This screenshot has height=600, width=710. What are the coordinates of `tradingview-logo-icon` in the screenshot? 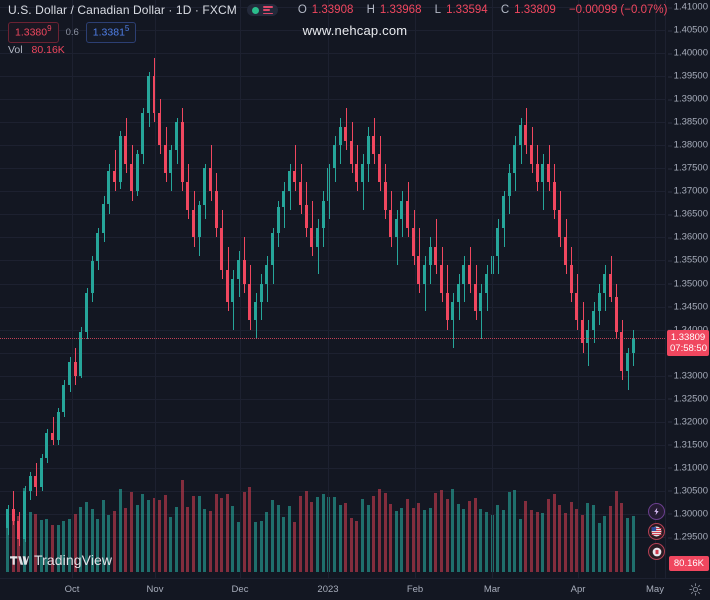 It's located at (19, 560).